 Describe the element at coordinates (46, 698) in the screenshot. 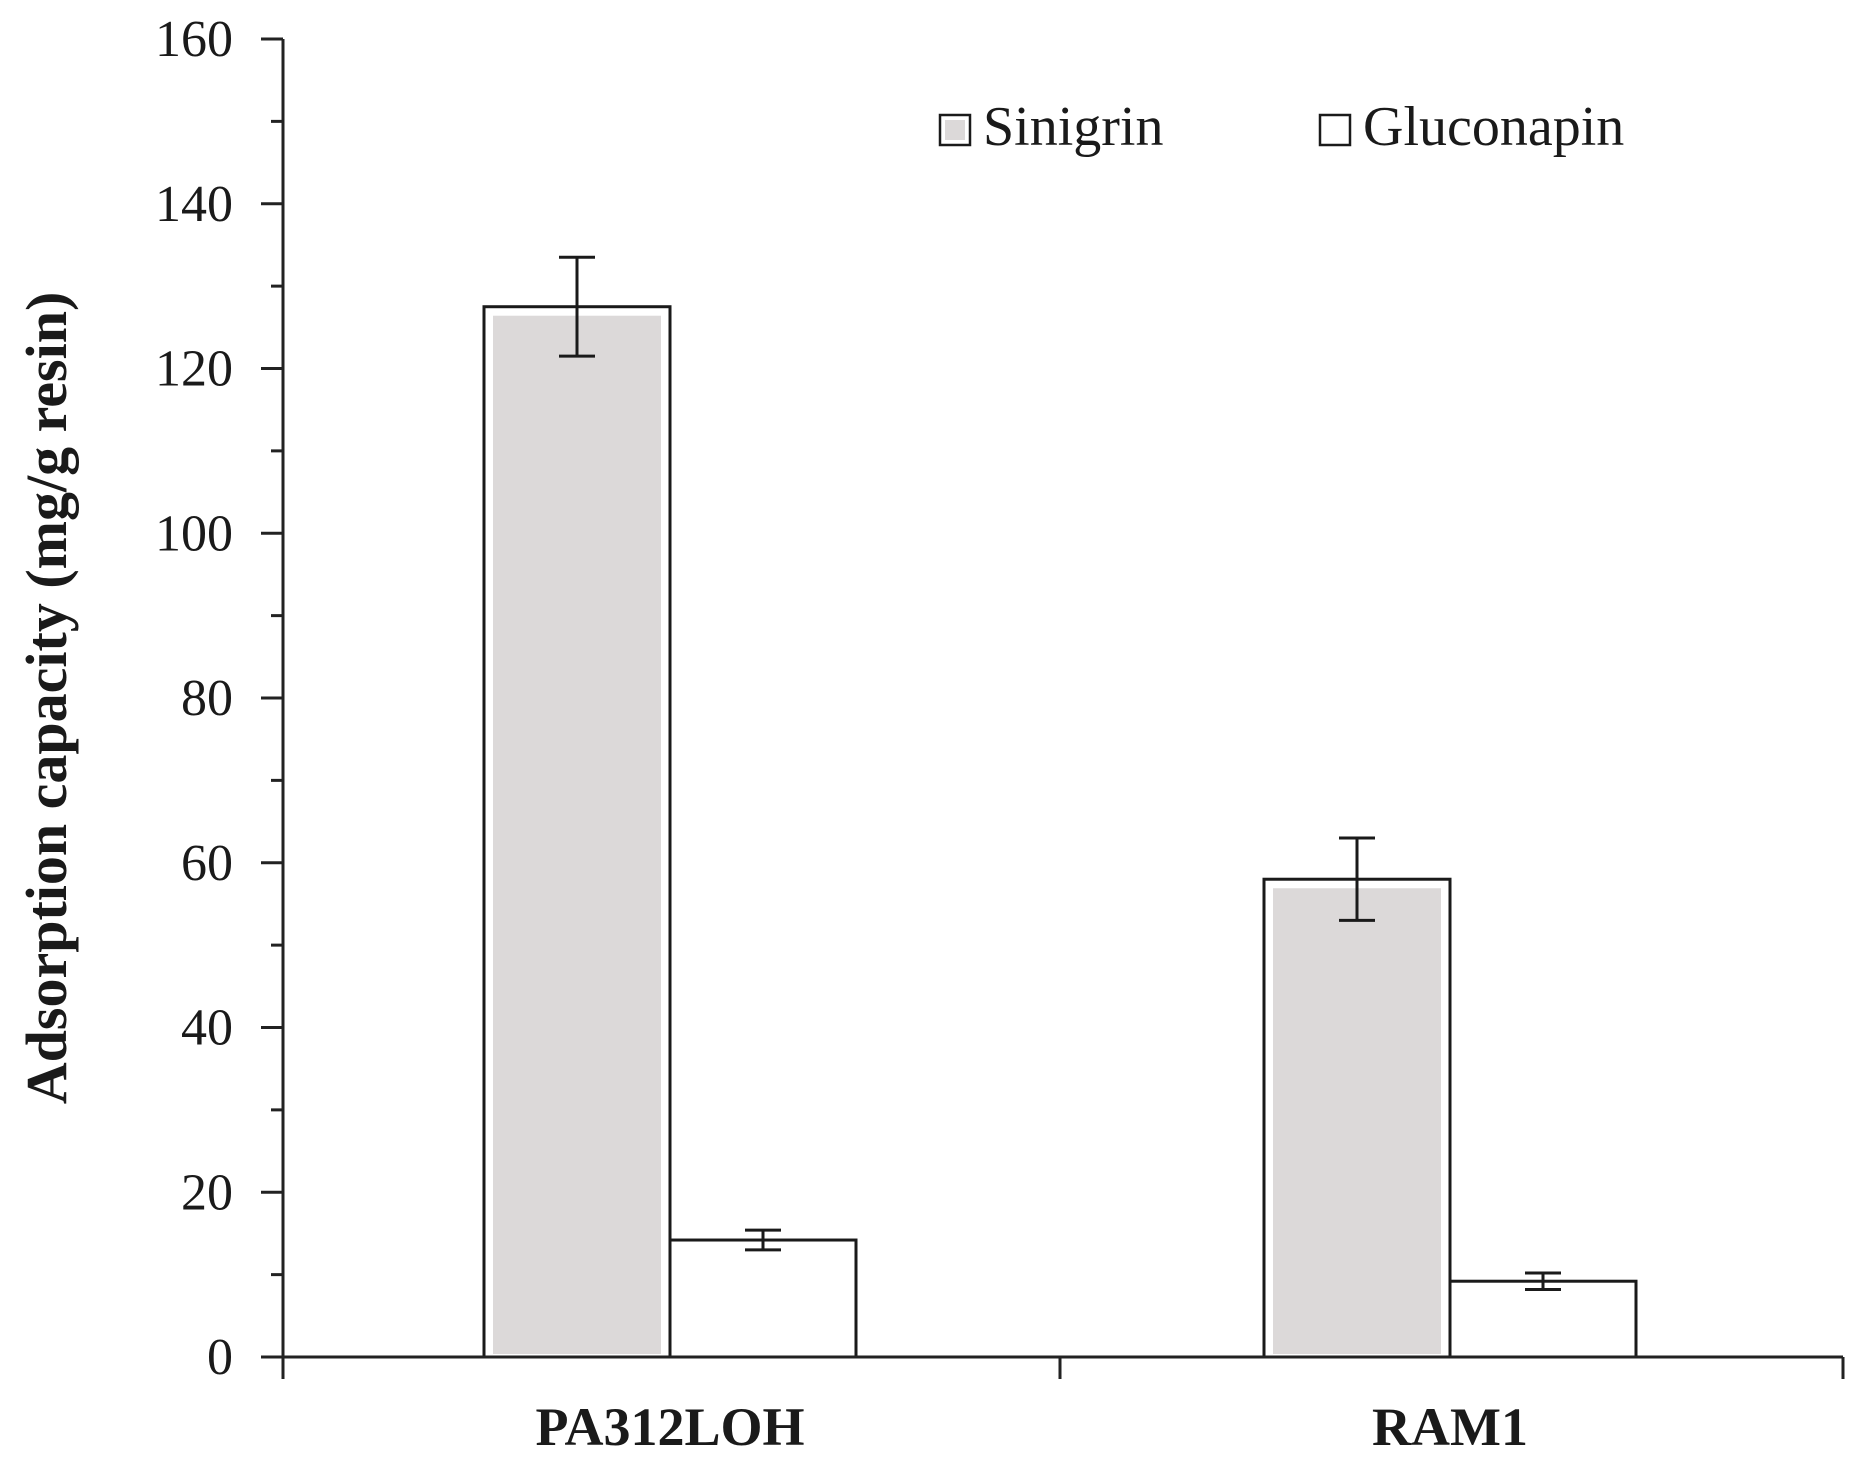

I see `y-axis-title: Adsorption capacity (mg/g resin)` at that location.